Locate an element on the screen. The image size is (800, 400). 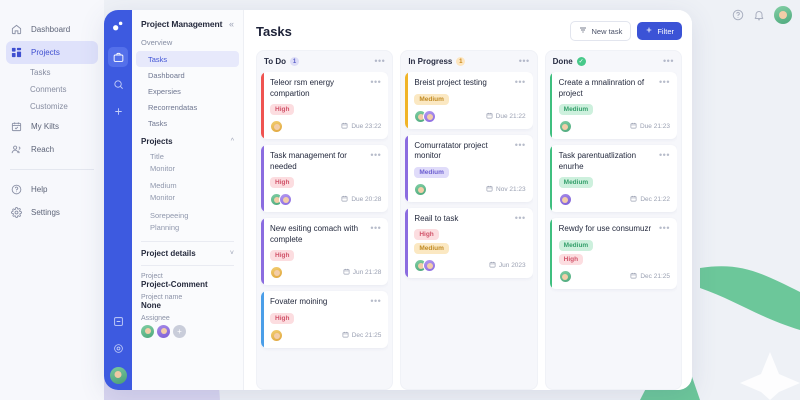
sidebar-subitem-comments: Conments is located at coordinates (48, 89).